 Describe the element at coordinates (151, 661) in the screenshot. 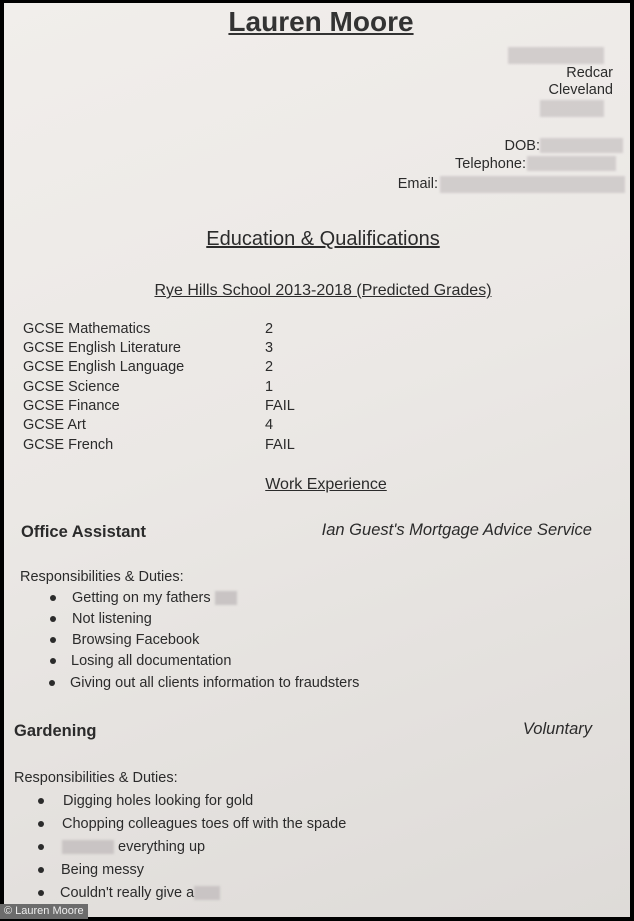

I see `duty-item: Losing all documentation` at that location.